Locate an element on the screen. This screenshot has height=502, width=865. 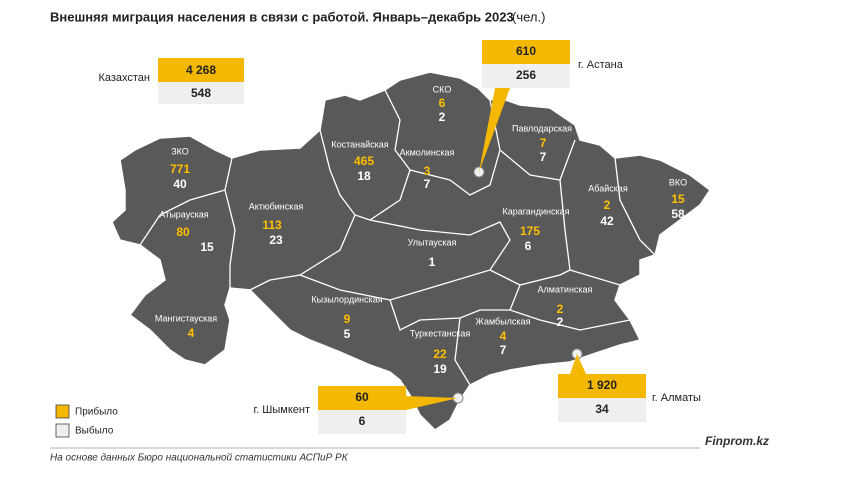
region-name: ЗКО is located at coordinates (180, 151).